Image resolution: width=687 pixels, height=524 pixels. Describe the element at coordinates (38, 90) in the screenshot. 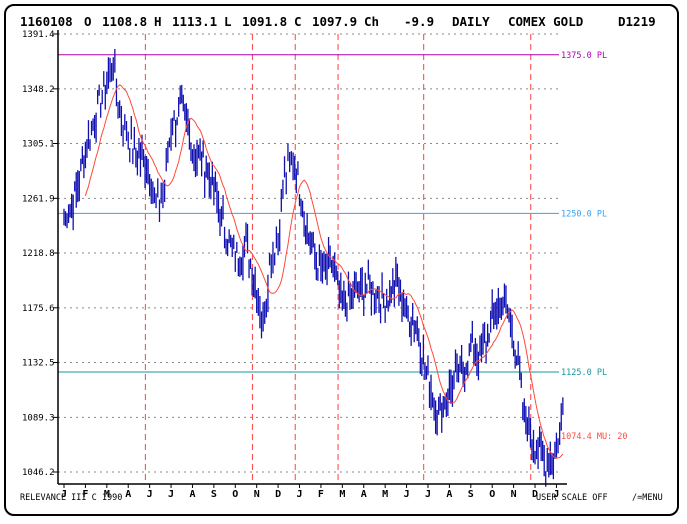

I see `y-tick-label: 1348.2` at that location.